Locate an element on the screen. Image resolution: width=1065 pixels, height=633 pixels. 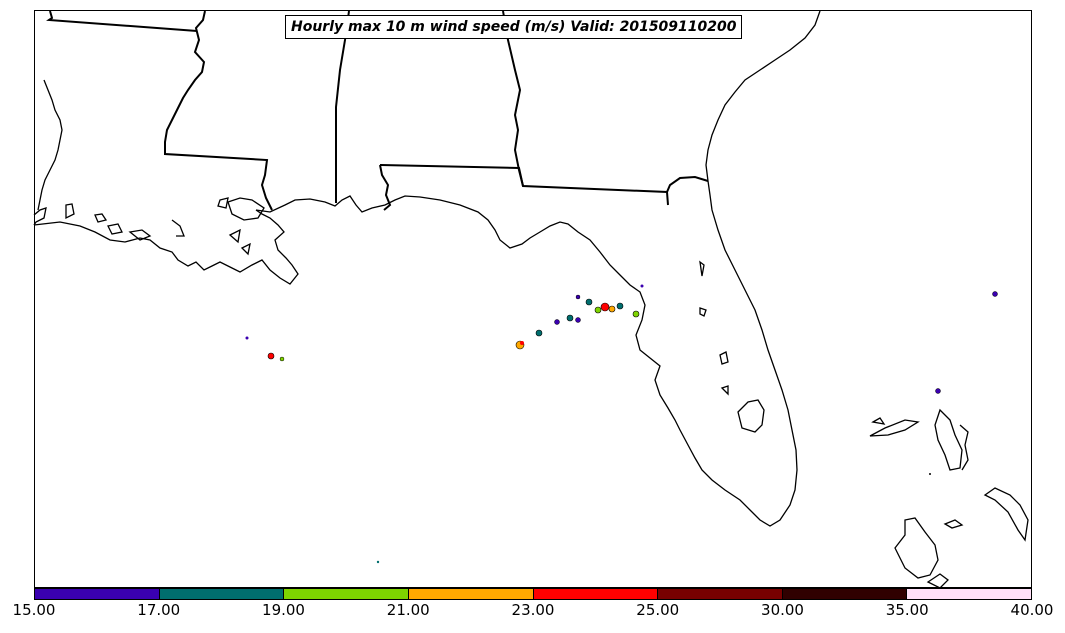
colorbar-tick-label: 21.00 is located at coordinates (408, 610).